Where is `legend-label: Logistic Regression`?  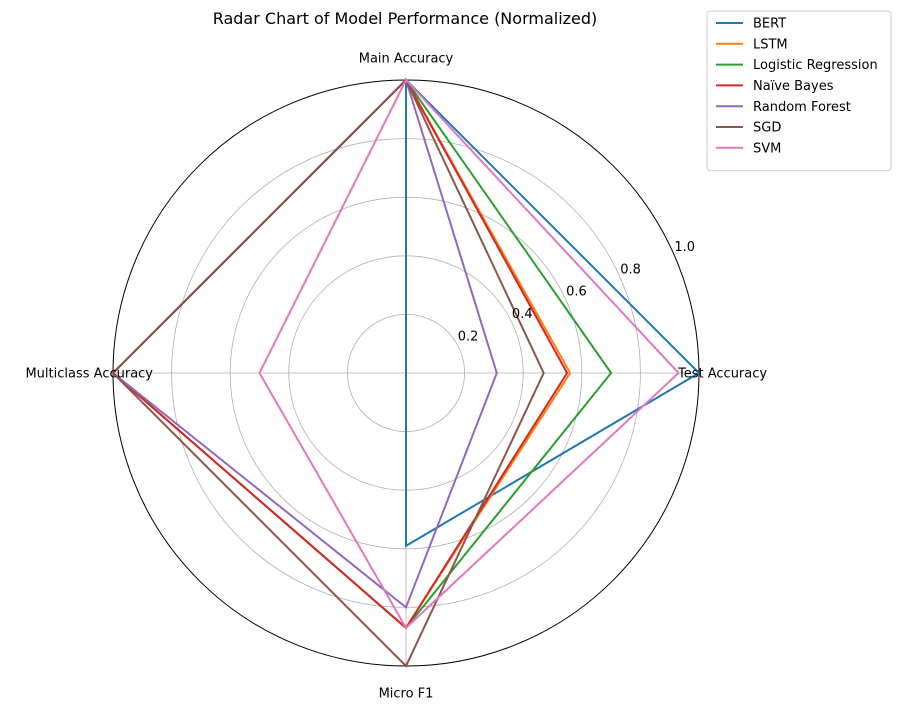
legend-label: Logistic Regression is located at coordinates (815, 65).